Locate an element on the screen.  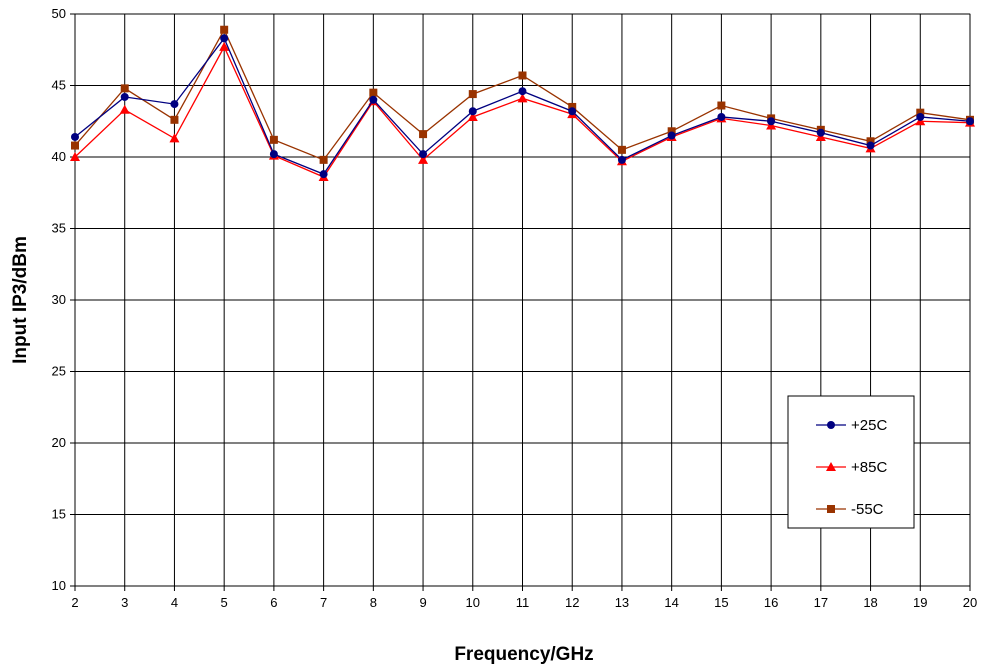
x-axis-title: Frequency/GHz is located at coordinates (523, 654).